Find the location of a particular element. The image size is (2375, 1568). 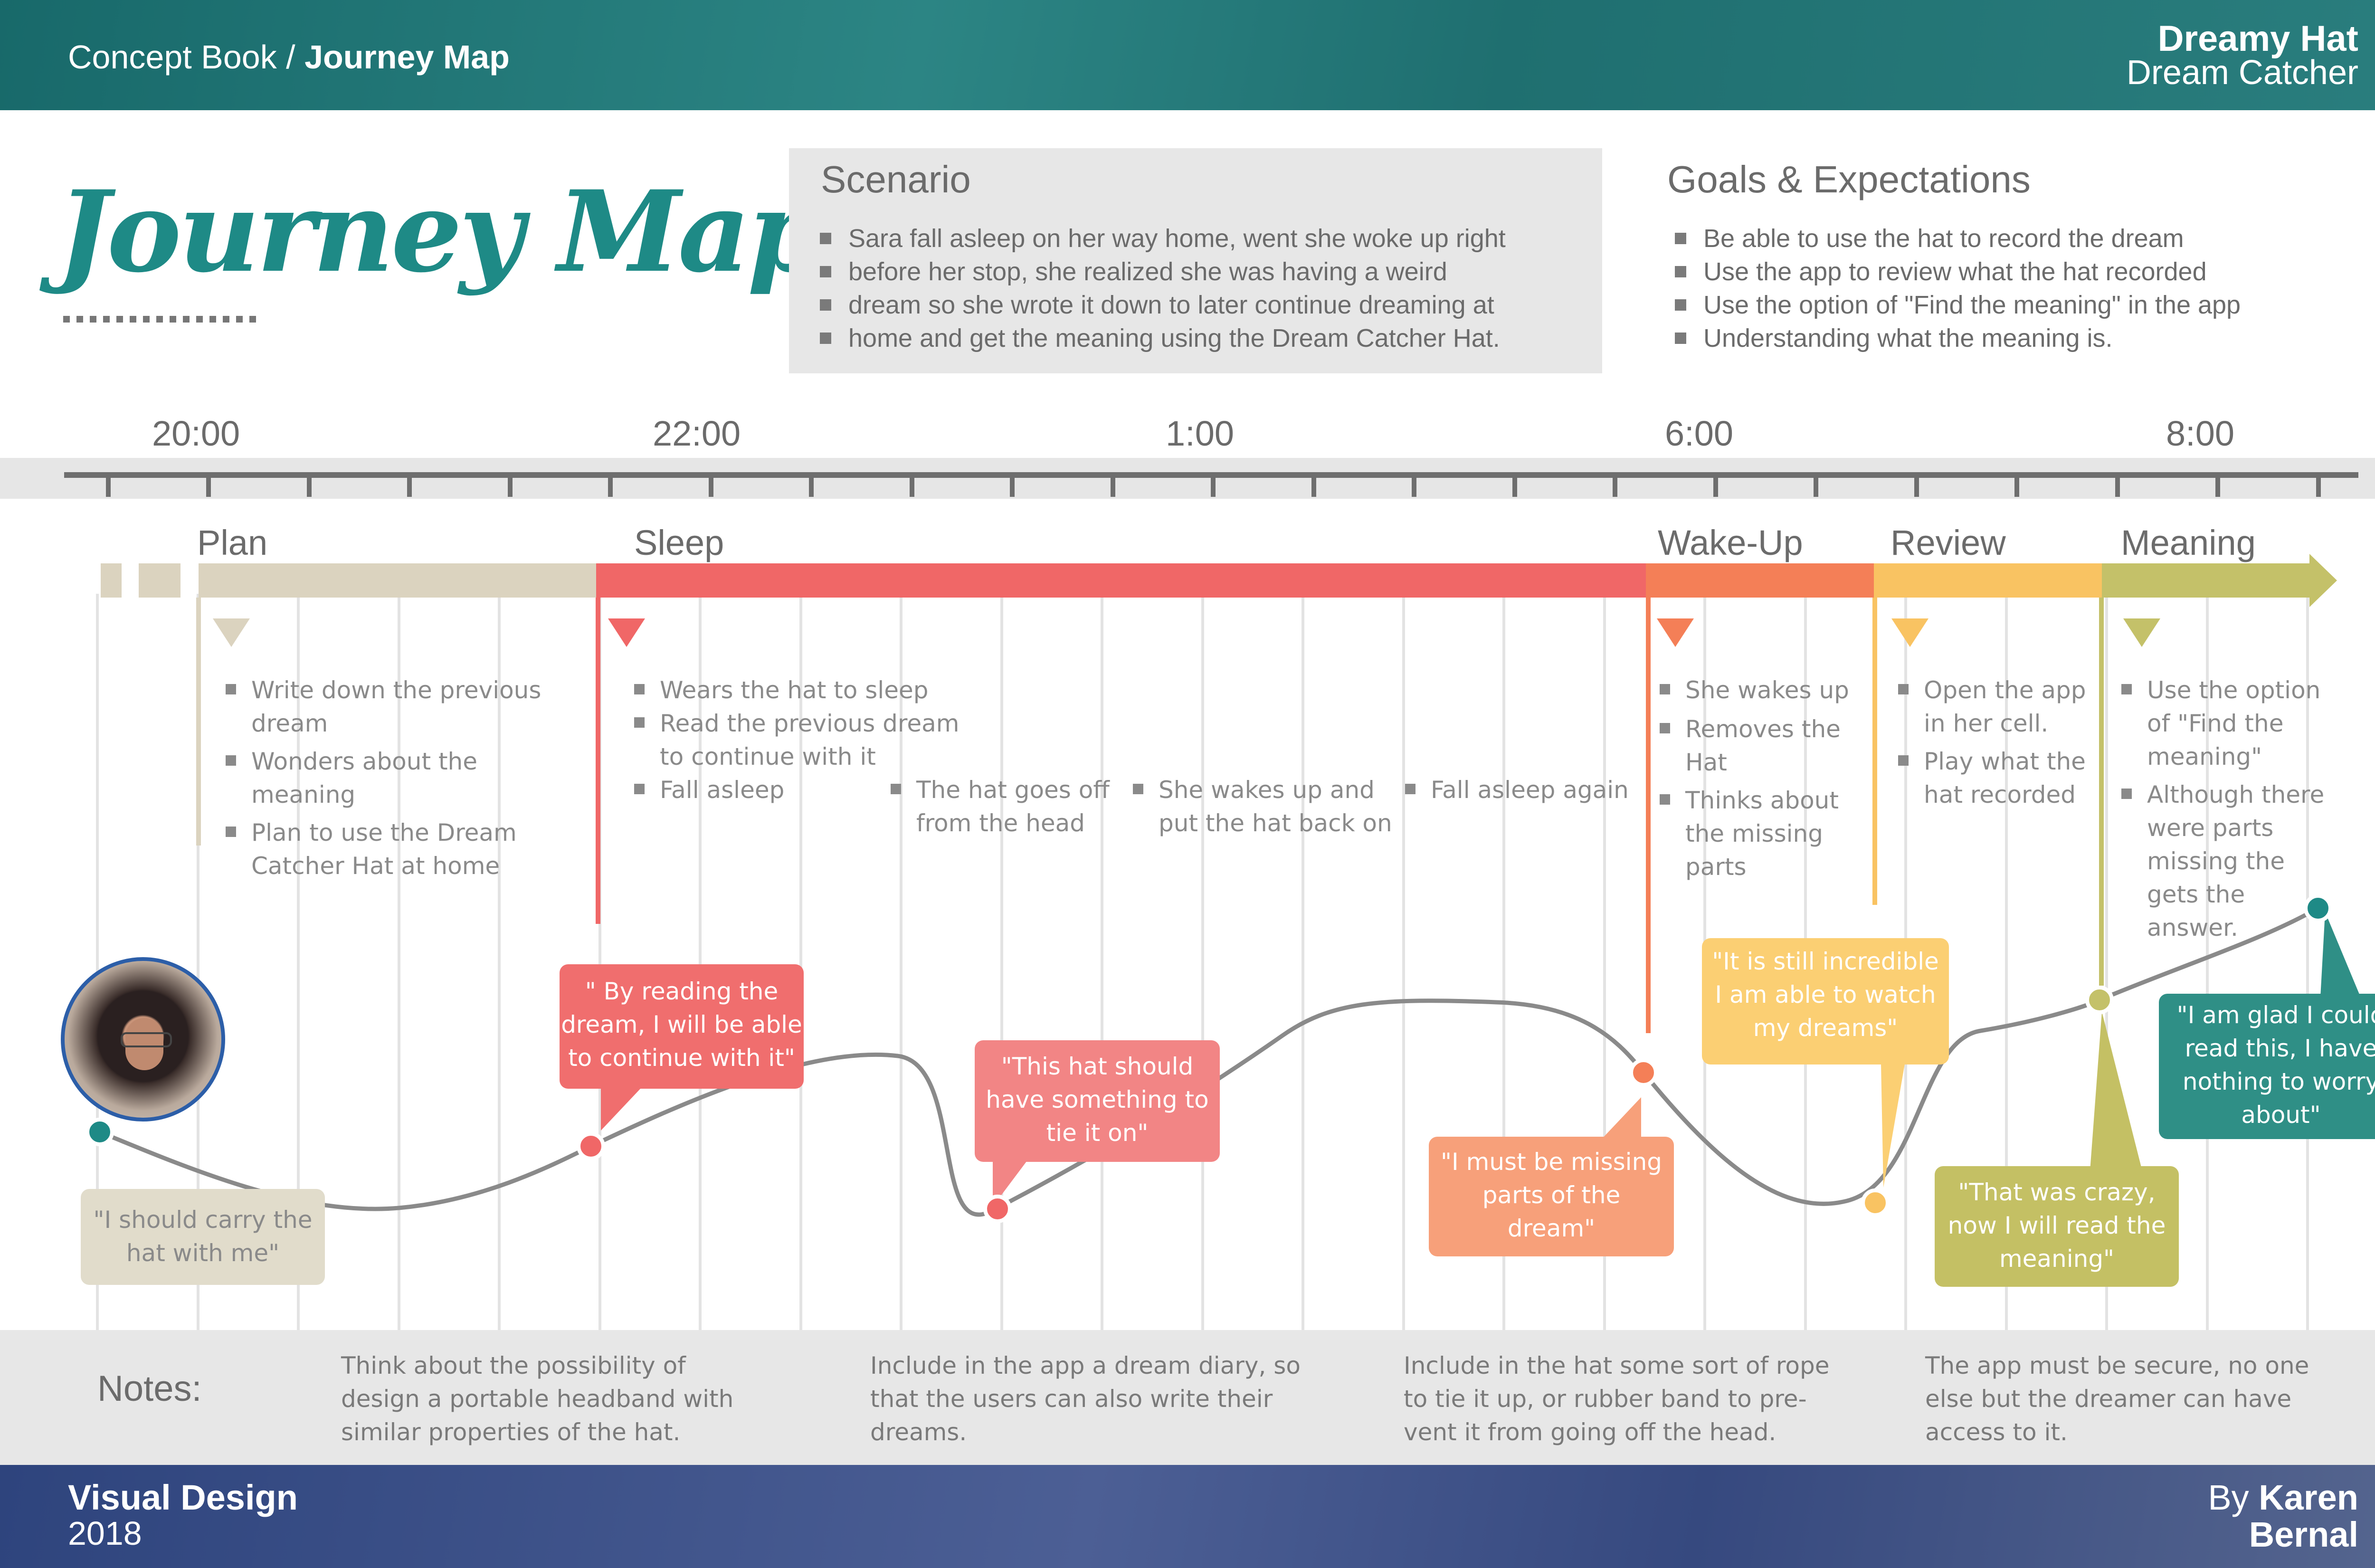

time-label: 22:00 is located at coordinates (697, 433).